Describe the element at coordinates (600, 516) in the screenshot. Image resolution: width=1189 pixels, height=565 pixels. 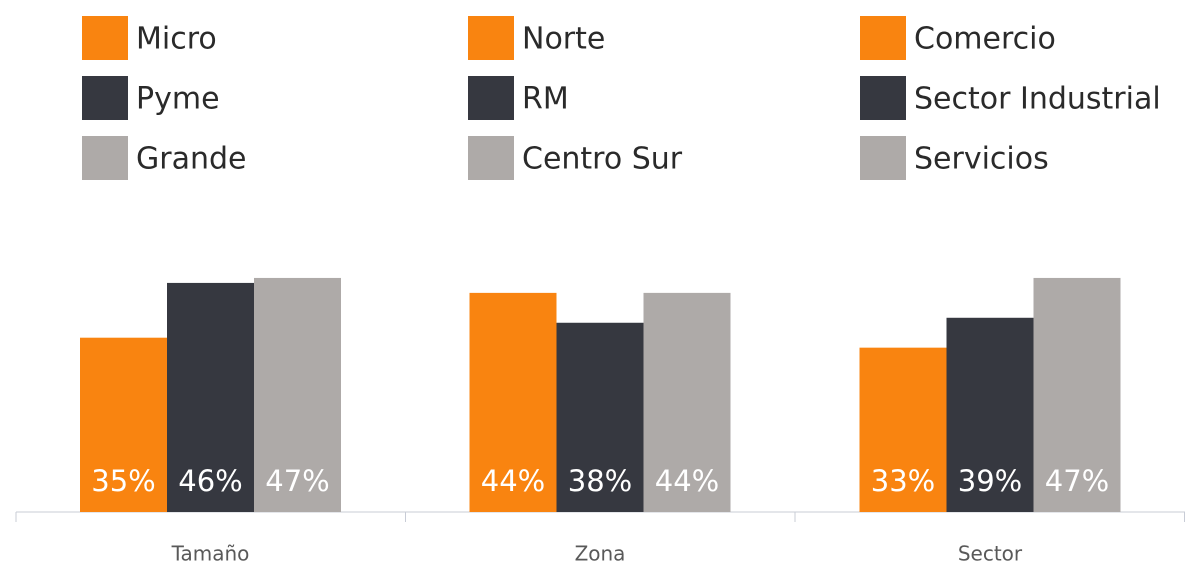
I see `axis` at that location.